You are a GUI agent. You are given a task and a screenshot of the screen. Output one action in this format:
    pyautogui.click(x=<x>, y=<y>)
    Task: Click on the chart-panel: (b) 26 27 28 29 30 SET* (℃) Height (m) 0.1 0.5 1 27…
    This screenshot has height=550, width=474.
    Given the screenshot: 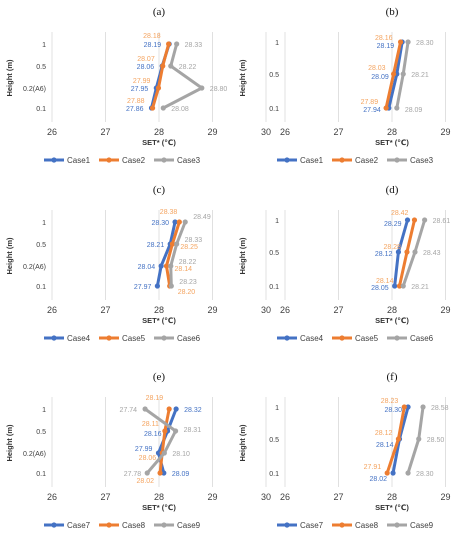 What is the action you would take?
    pyautogui.click(x=344, y=85)
    